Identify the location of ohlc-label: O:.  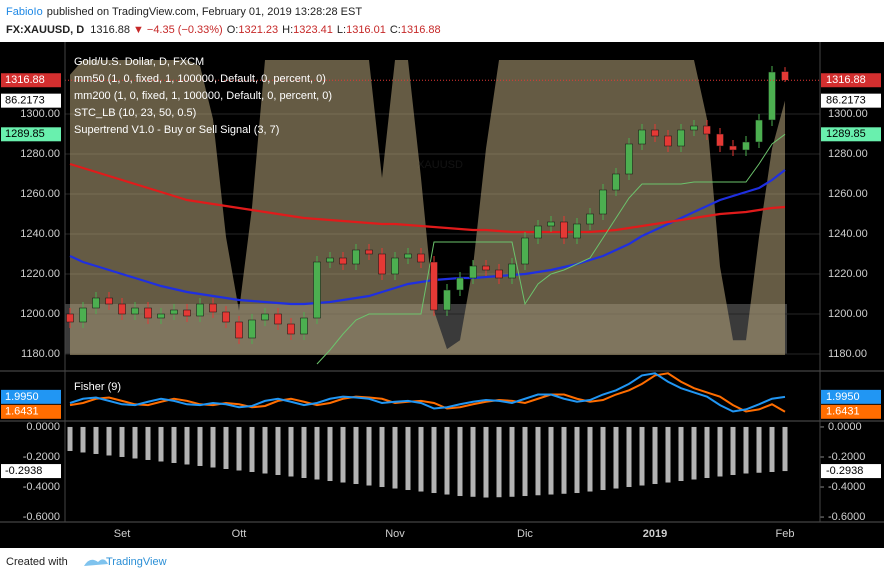
(233, 30).